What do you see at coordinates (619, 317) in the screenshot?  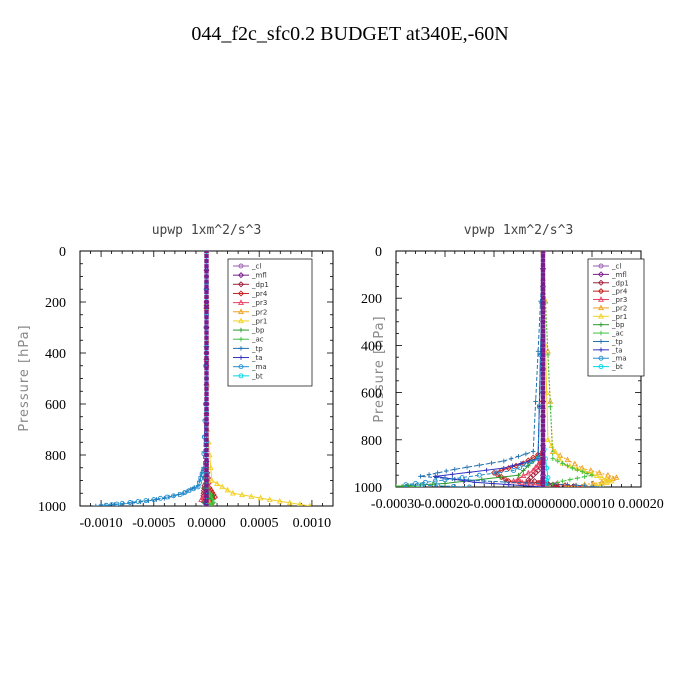 I see `legend-label: _pr1` at bounding box center [619, 317].